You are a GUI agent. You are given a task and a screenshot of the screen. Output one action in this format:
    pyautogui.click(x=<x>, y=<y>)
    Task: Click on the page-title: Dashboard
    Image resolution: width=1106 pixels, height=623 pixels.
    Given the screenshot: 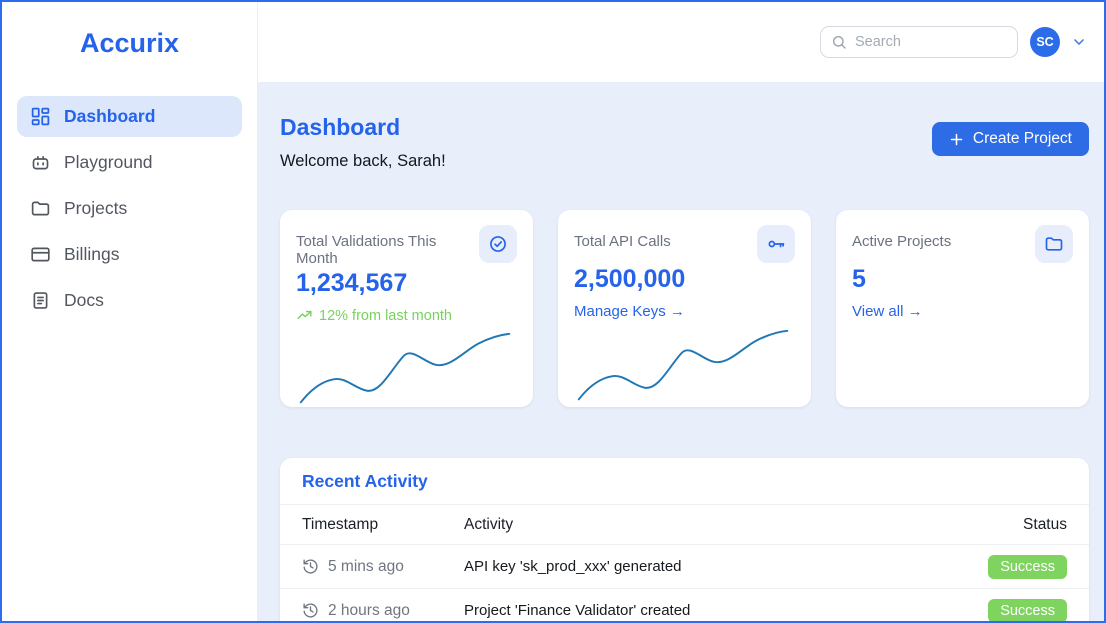 What is the action you would take?
    pyautogui.click(x=340, y=127)
    